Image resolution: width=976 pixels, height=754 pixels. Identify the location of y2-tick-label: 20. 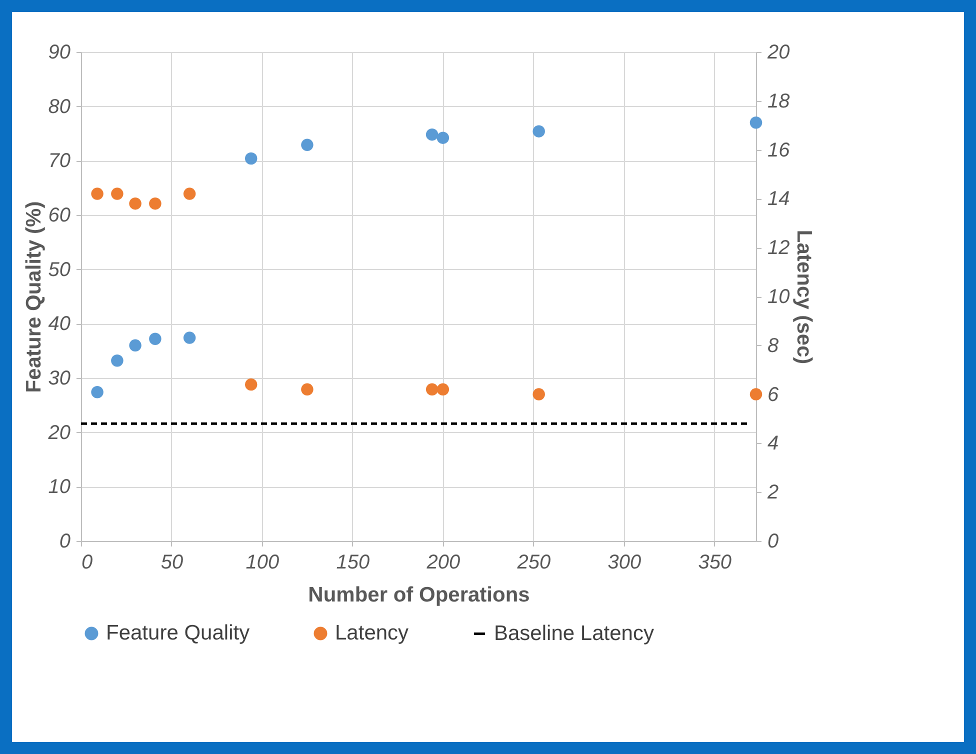
(778, 53).